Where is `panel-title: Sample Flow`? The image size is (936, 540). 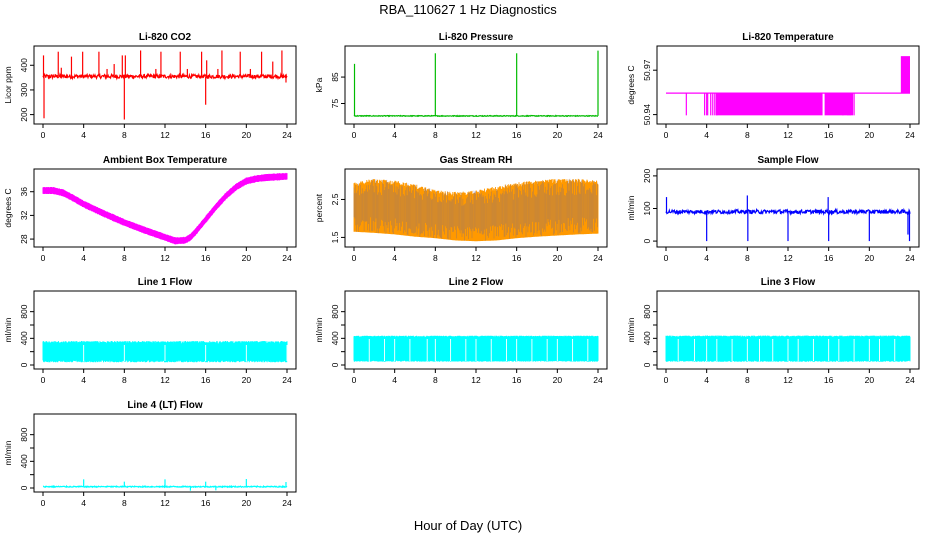
panel-title: Sample Flow is located at coordinates (787, 160).